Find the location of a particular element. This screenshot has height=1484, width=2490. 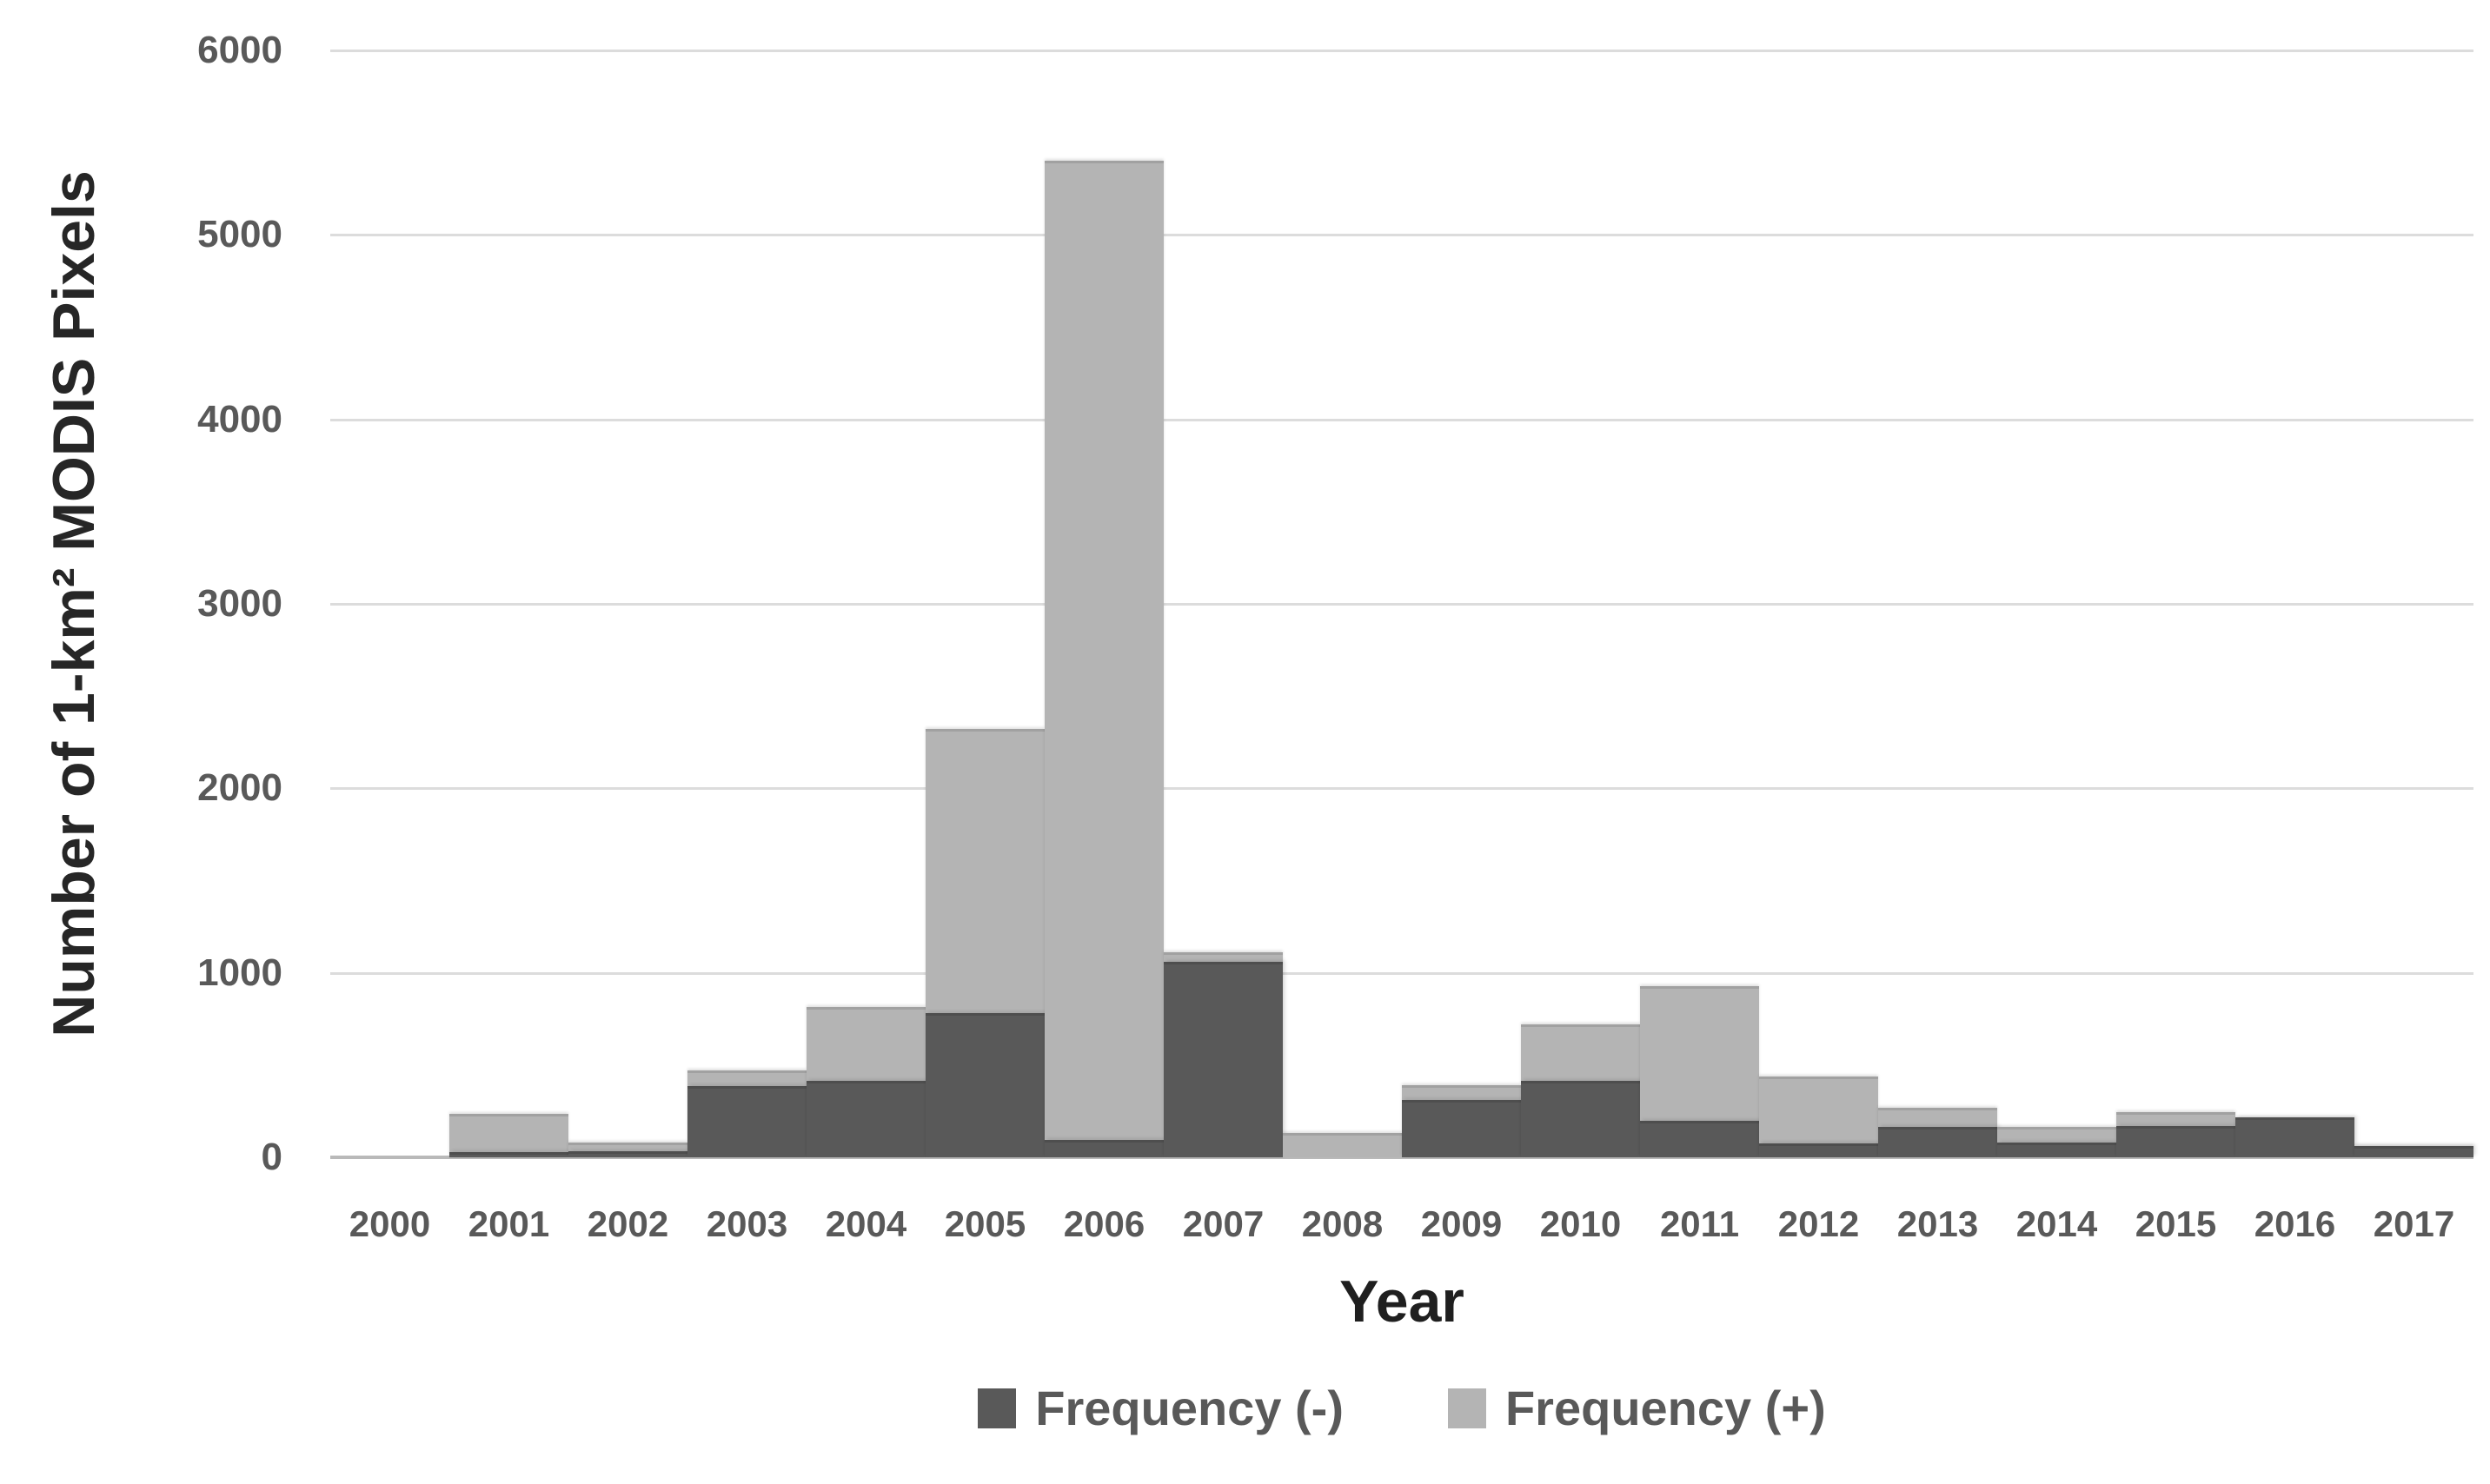

bar-group-2001 is located at coordinates (509, 603).